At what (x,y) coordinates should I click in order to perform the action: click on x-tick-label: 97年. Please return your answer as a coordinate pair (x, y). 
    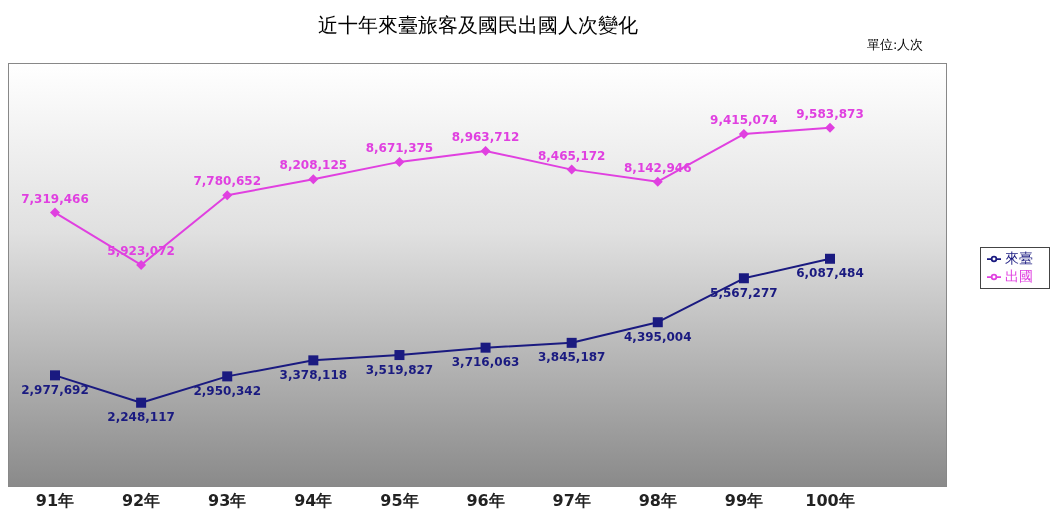
    Looking at the image, I should click on (571, 501).